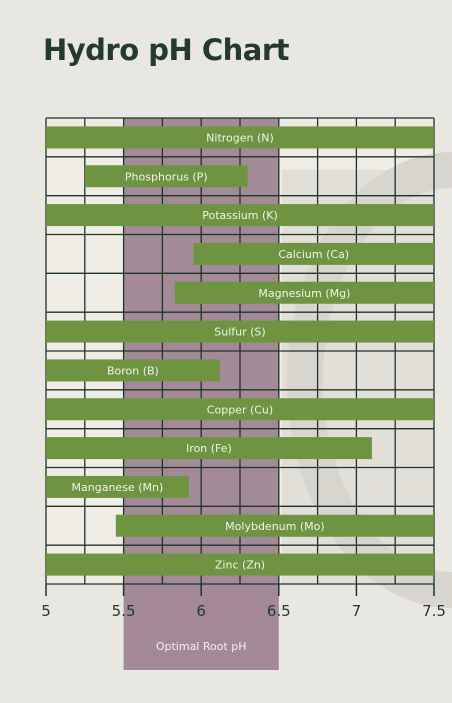  What do you see at coordinates (201, 611) in the screenshot?
I see `x-tick-label: 6` at bounding box center [201, 611].